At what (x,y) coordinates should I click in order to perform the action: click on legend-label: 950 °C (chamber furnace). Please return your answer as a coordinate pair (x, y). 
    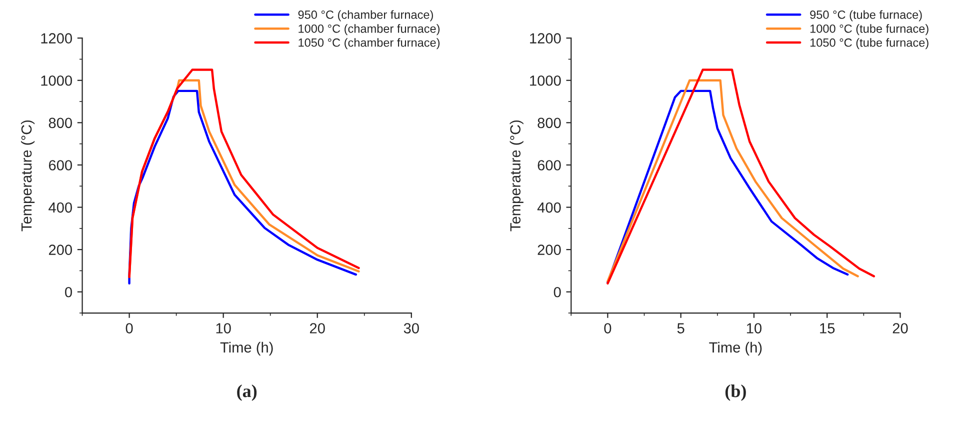
    Looking at the image, I should click on (365, 16).